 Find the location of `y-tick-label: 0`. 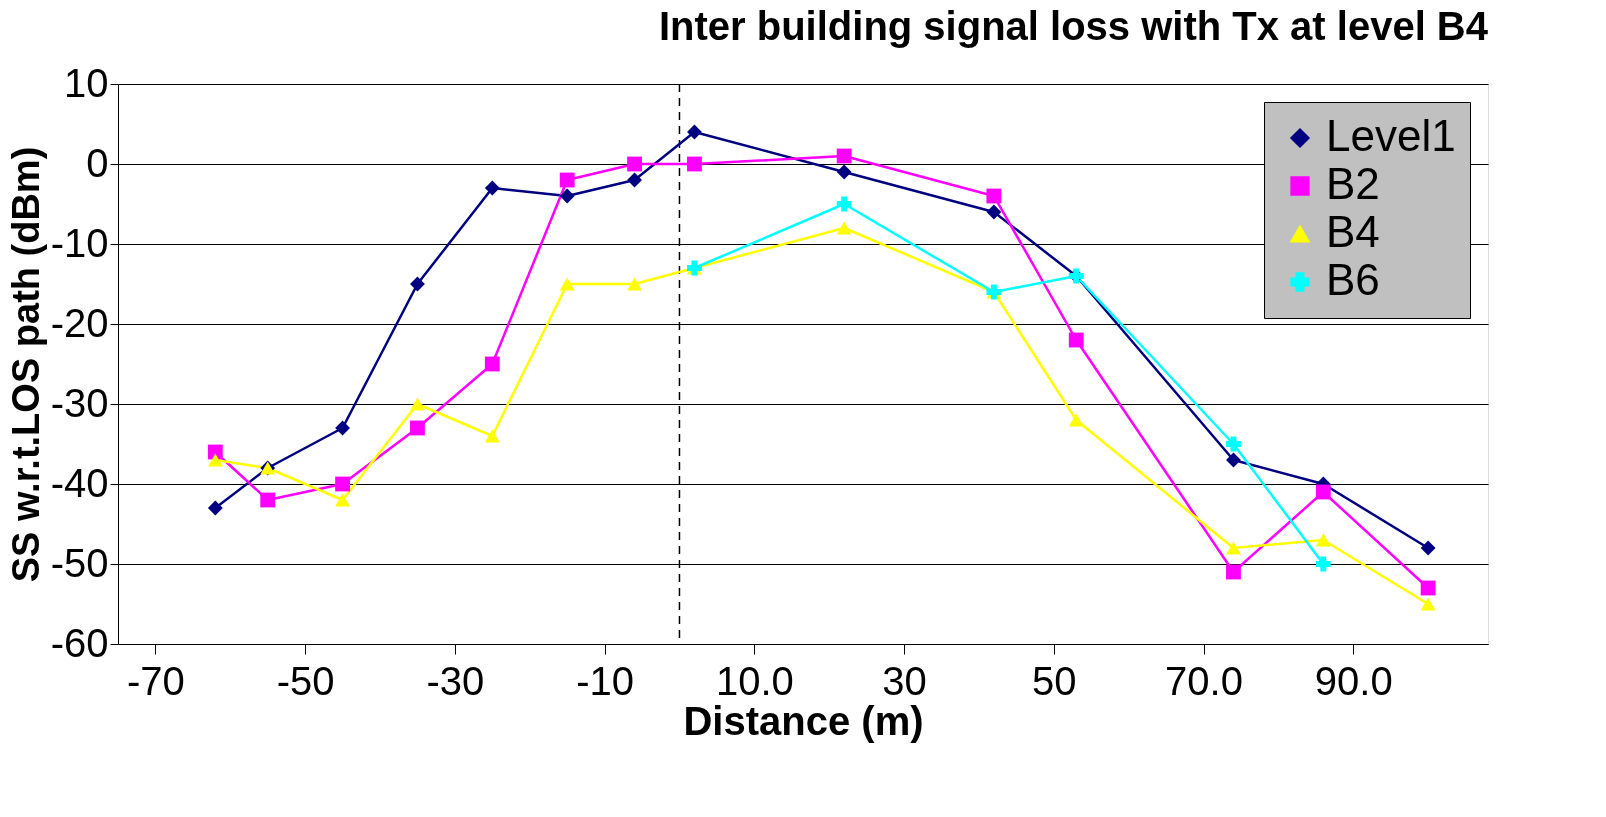

y-tick-label: 0 is located at coordinates (97, 162).